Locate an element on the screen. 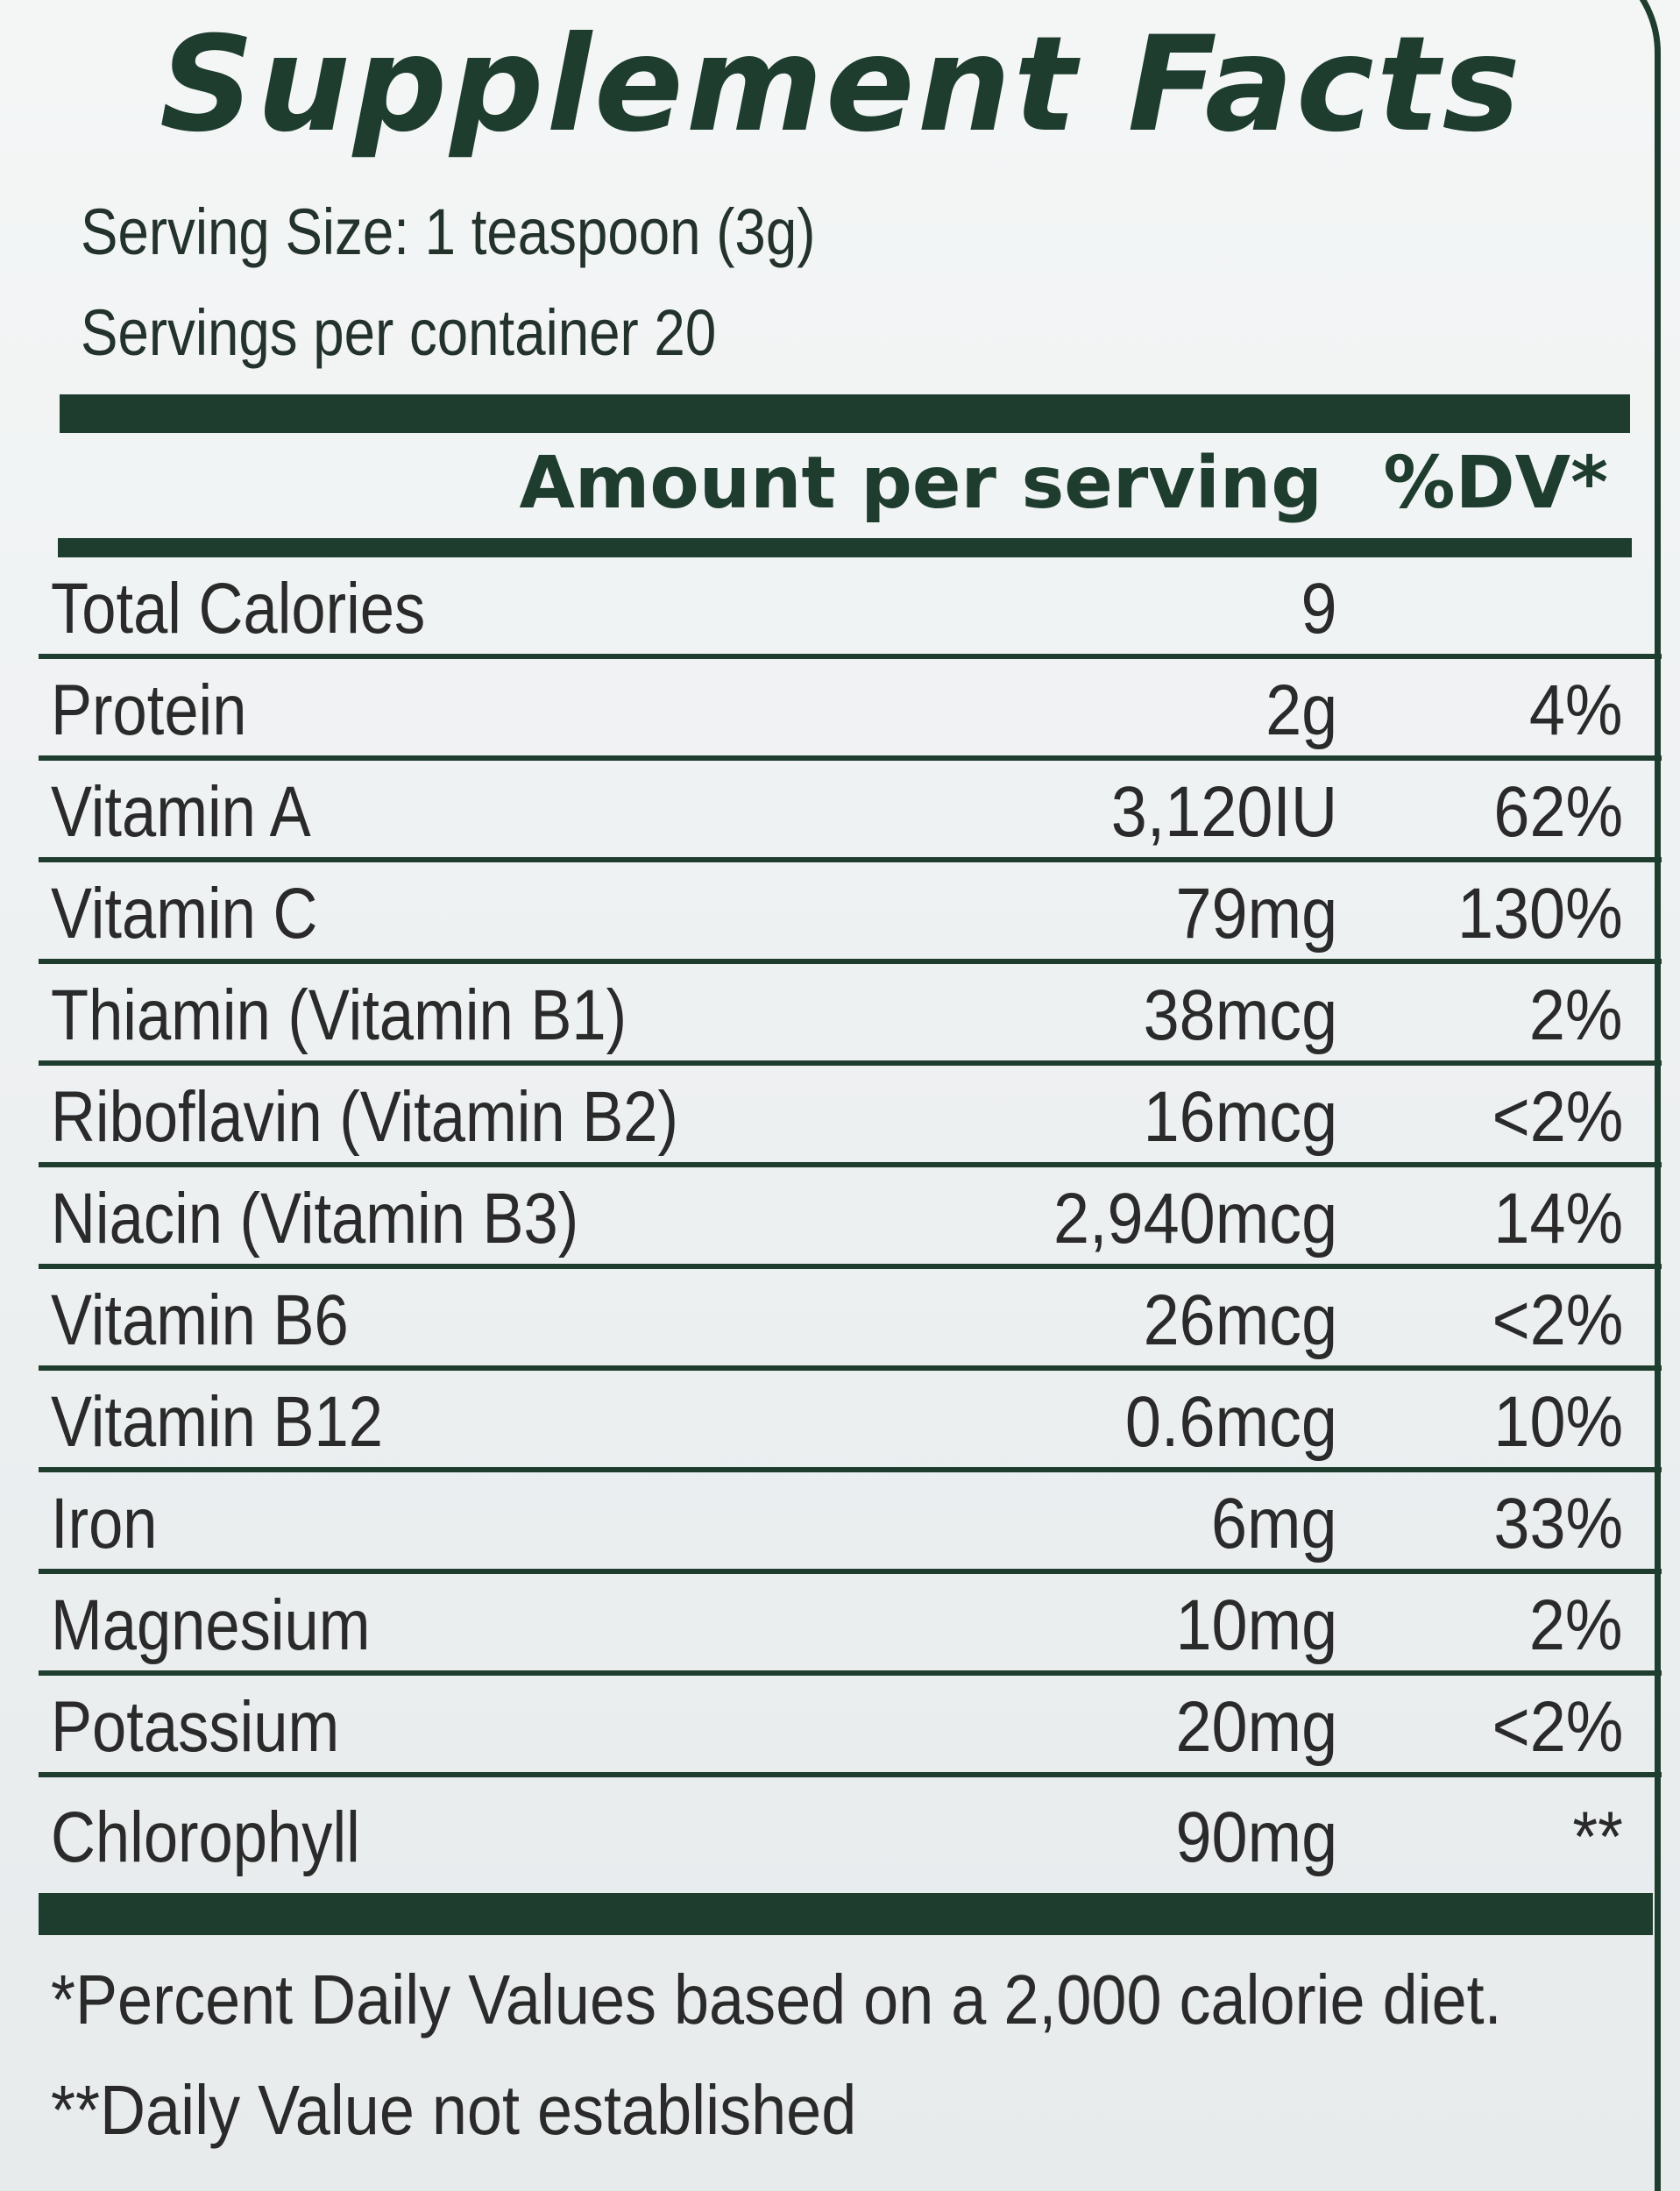 Image resolution: width=1680 pixels, height=2191 pixels. nutrient-name: Thiamin (Vitamin B1) is located at coordinates (339, 1015).